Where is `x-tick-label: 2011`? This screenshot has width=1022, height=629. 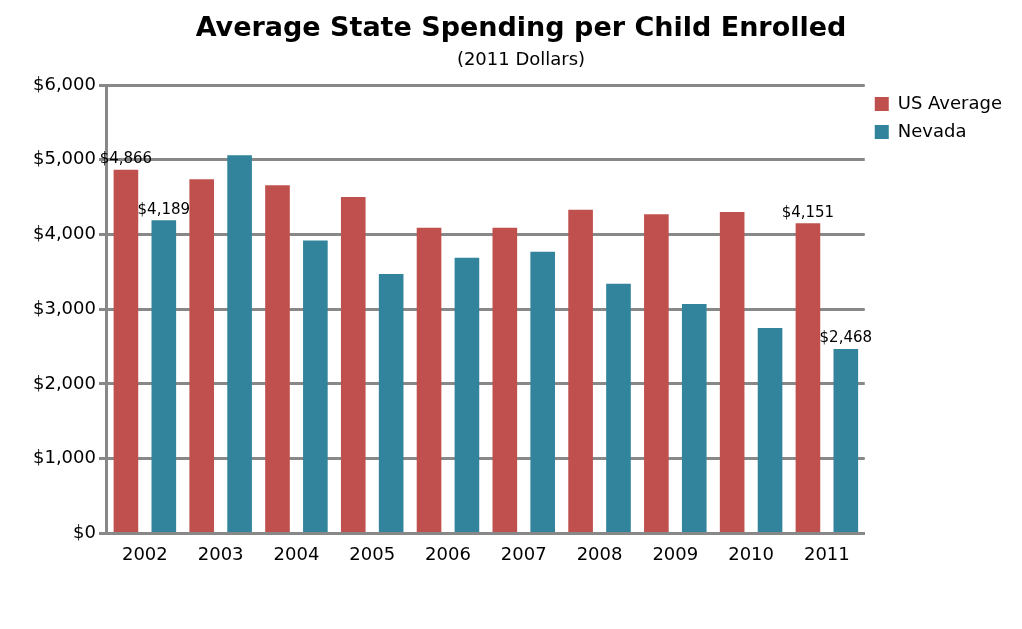
x-tick-label: 2011 is located at coordinates (826, 553).